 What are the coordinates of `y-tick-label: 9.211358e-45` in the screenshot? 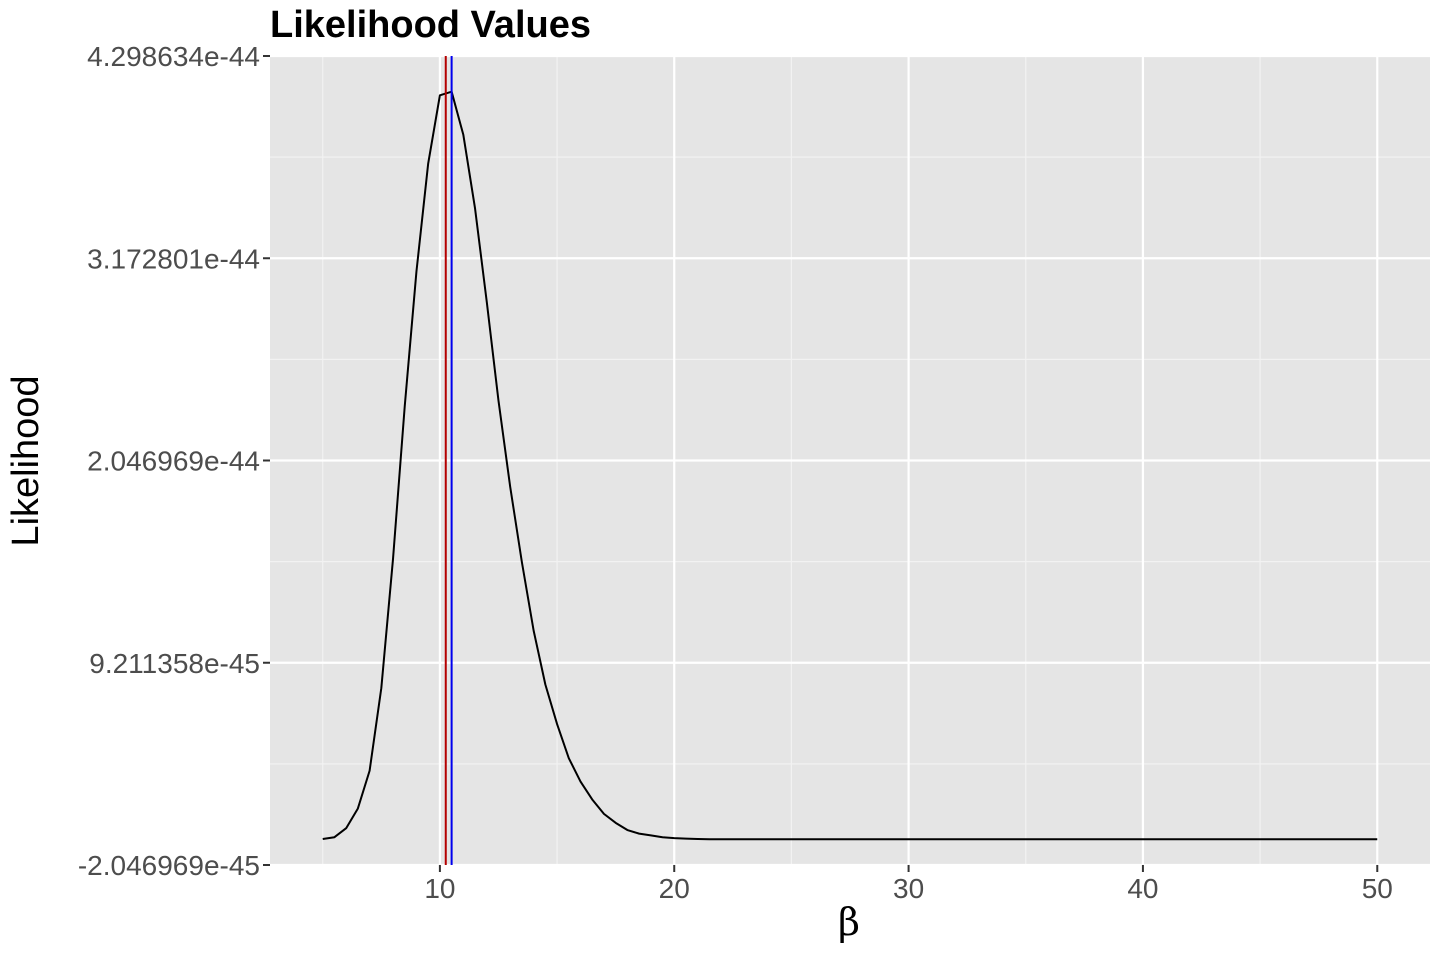 It's located at (174, 663).